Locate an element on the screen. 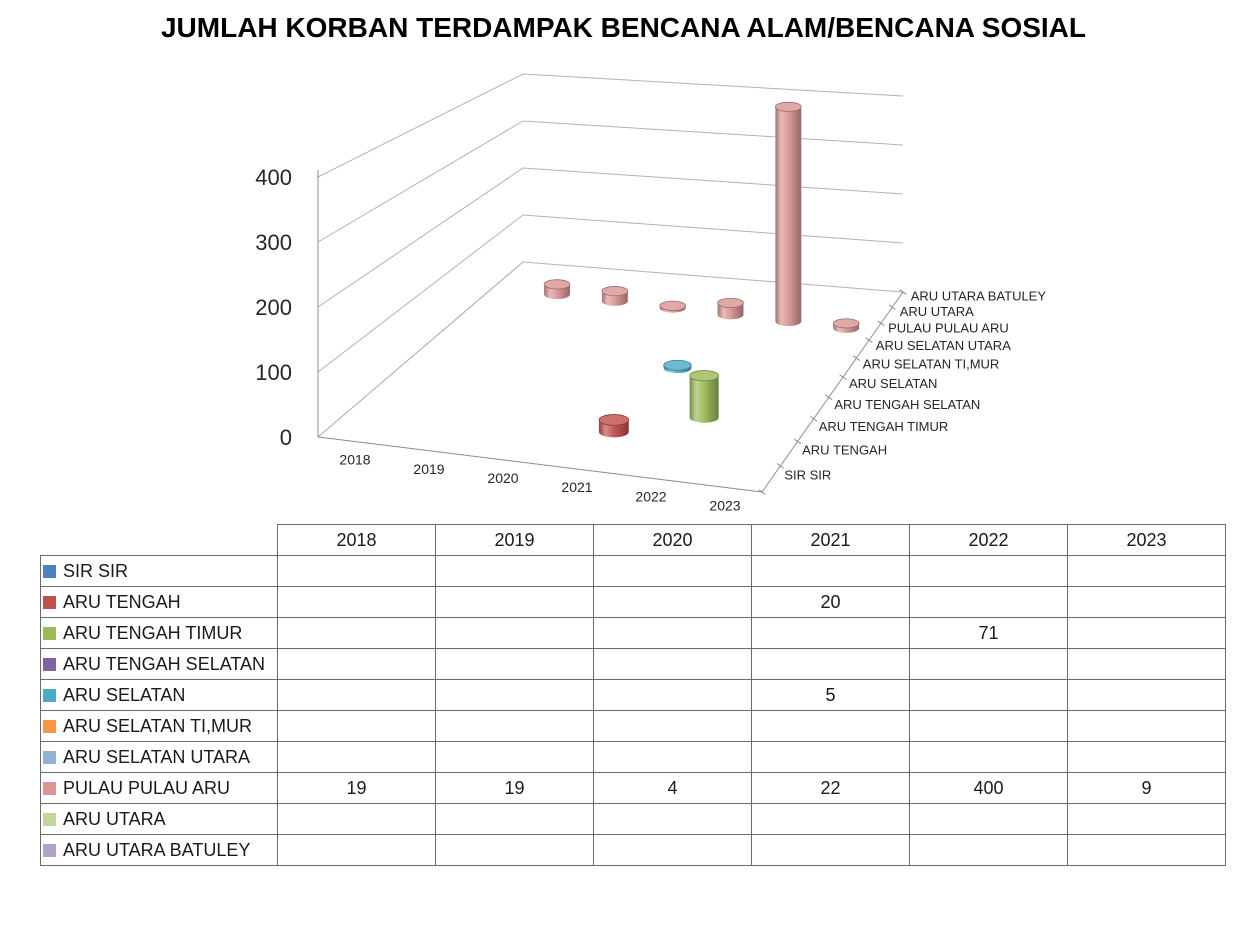 The height and width of the screenshot is (945, 1247). table-header-row: 2018 2019 2020 2021 2022 2023 is located at coordinates (633, 540).